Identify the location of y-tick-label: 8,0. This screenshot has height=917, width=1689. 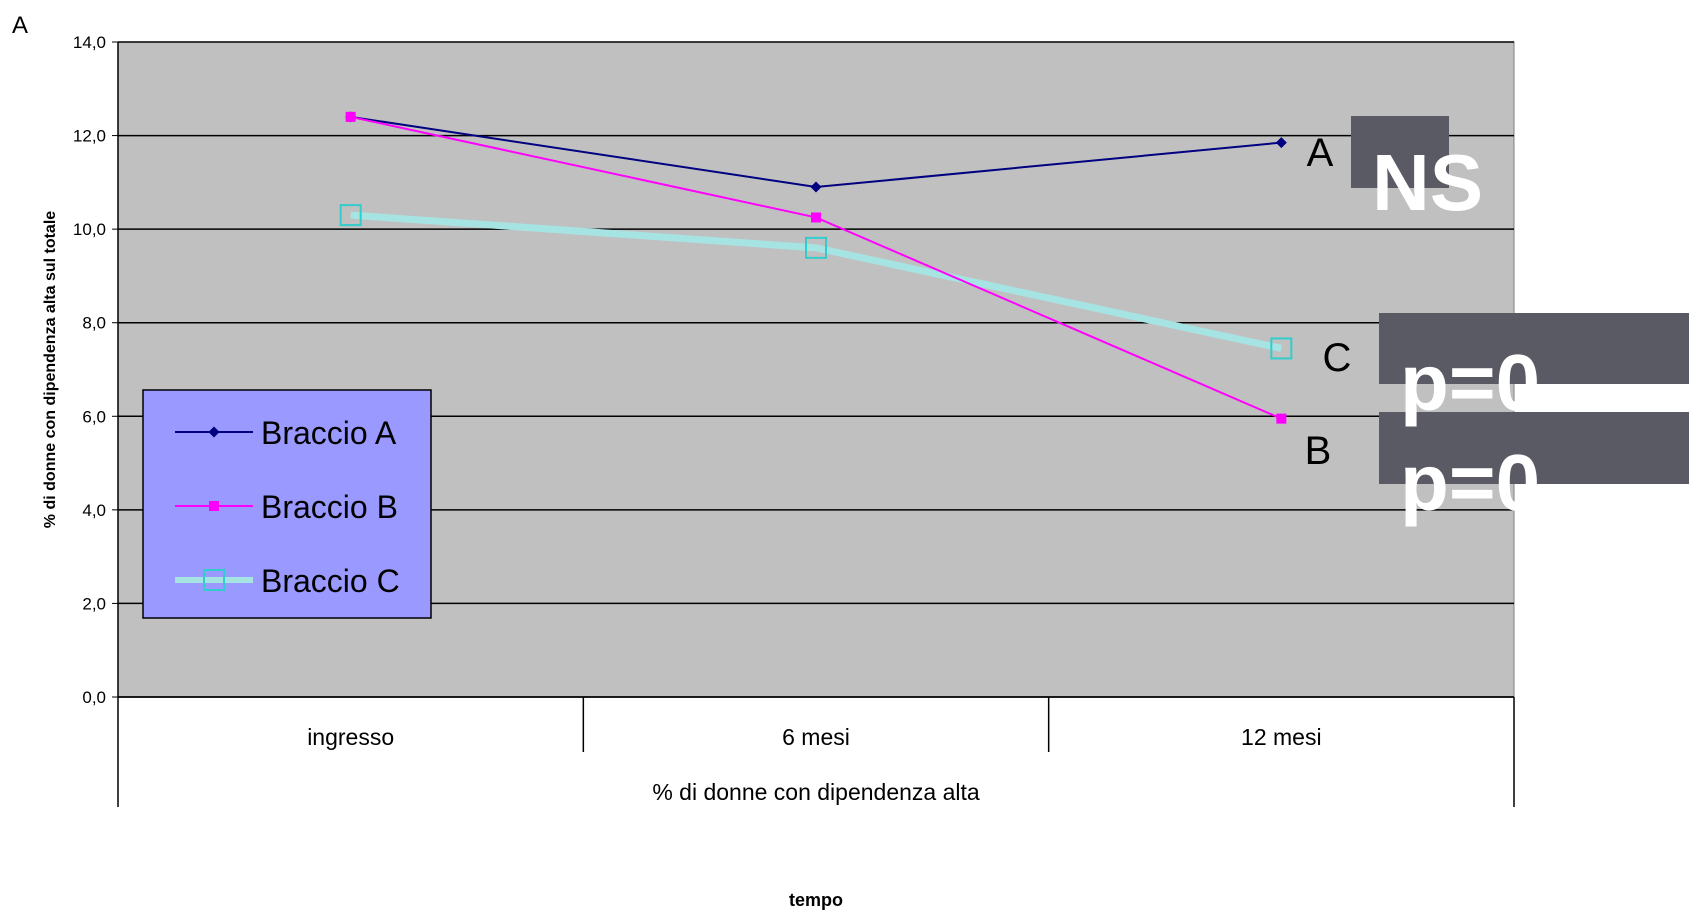
(94, 323).